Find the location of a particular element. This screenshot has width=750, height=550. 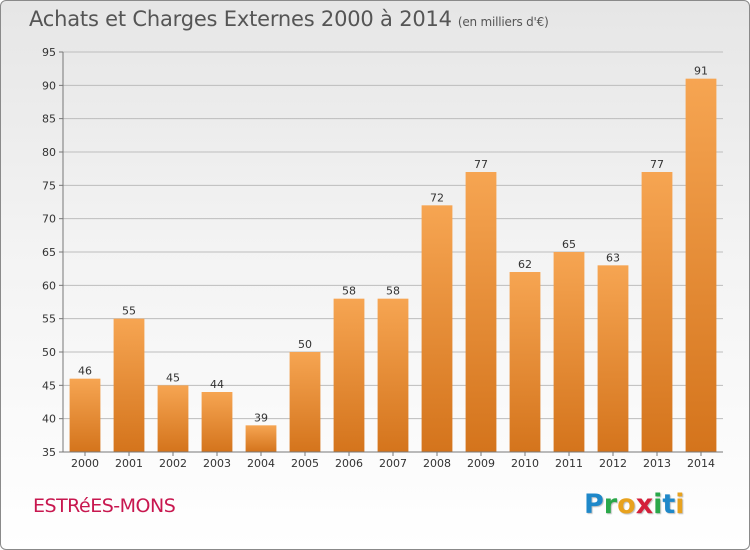

logo-letter: P is located at coordinates (594, 504).